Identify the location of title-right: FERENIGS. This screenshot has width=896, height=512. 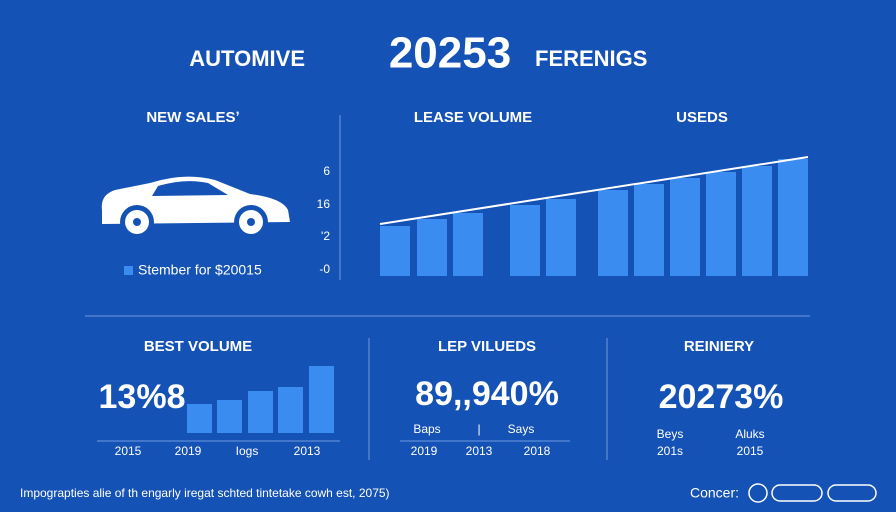
(591, 58).